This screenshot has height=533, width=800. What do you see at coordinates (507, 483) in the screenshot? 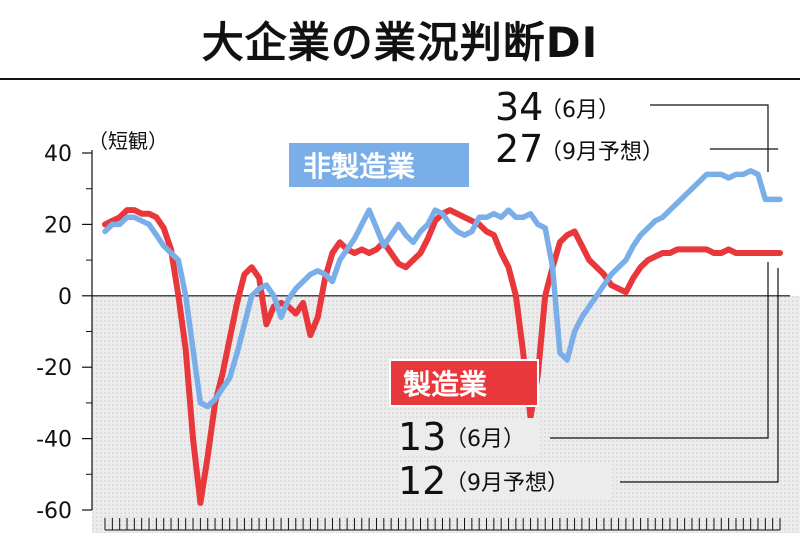
I see `callout-mfg-sept-note: （9月予想）` at bounding box center [507, 483].